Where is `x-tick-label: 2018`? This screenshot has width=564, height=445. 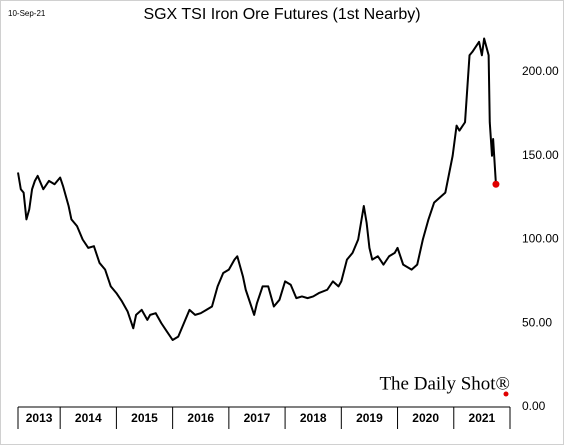
x-tick-label: 2018 is located at coordinates (313, 418).